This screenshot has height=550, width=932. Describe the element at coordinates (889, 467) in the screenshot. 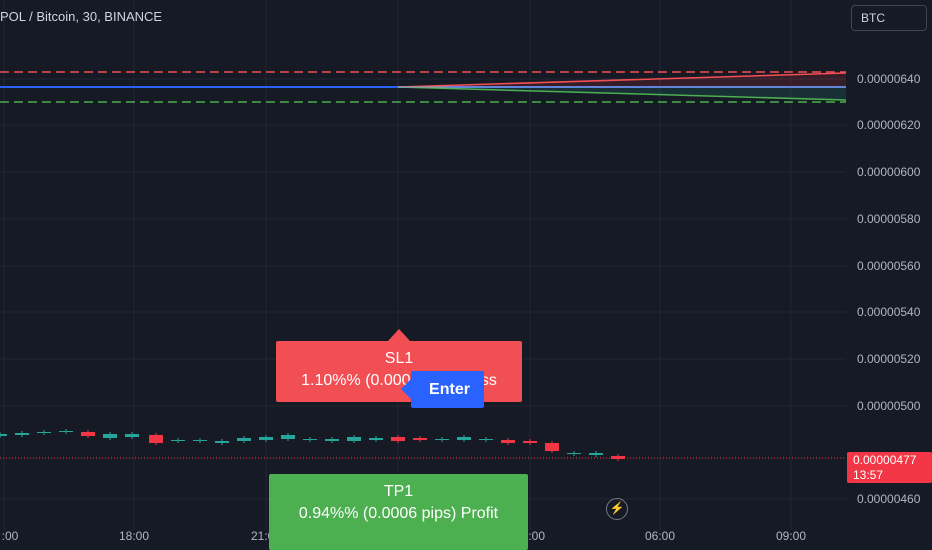

I see `current-price-tag: 0.00000477 13:57` at that location.